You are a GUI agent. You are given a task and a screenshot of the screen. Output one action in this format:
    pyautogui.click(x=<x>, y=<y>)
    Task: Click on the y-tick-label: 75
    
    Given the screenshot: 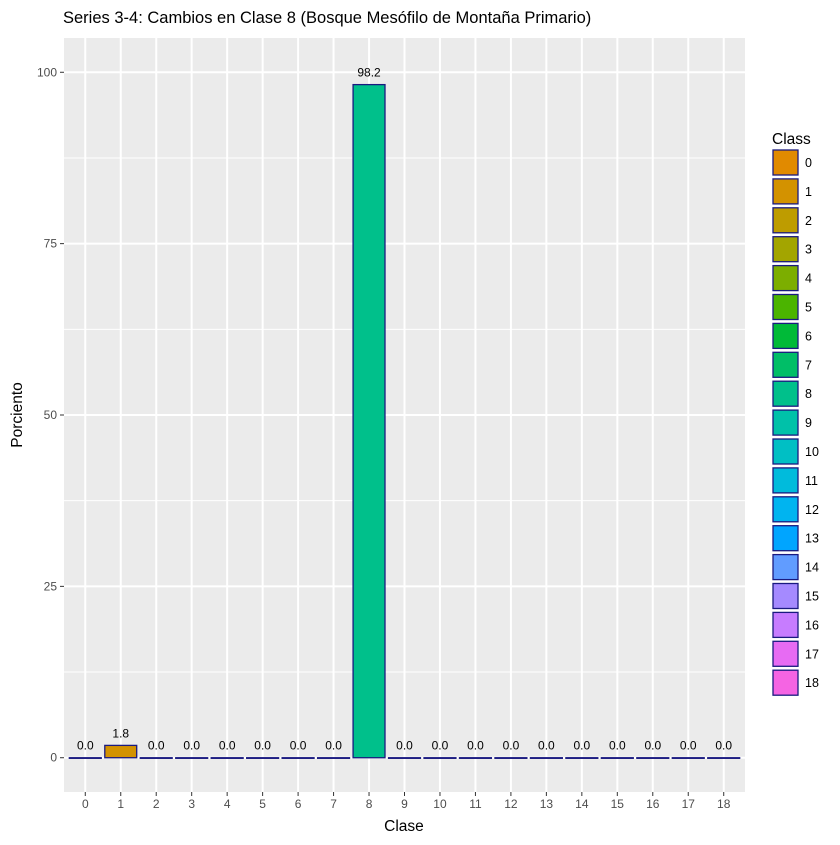 What is the action you would take?
    pyautogui.click(x=51, y=244)
    